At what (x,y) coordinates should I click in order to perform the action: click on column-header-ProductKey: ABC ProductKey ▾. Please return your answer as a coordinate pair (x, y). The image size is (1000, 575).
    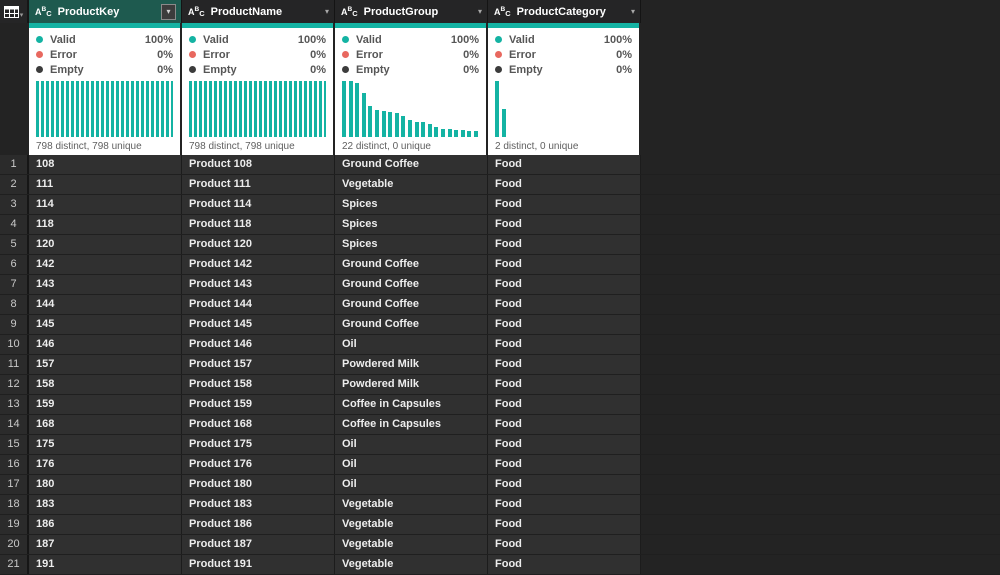
    Looking at the image, I should click on (105, 11).